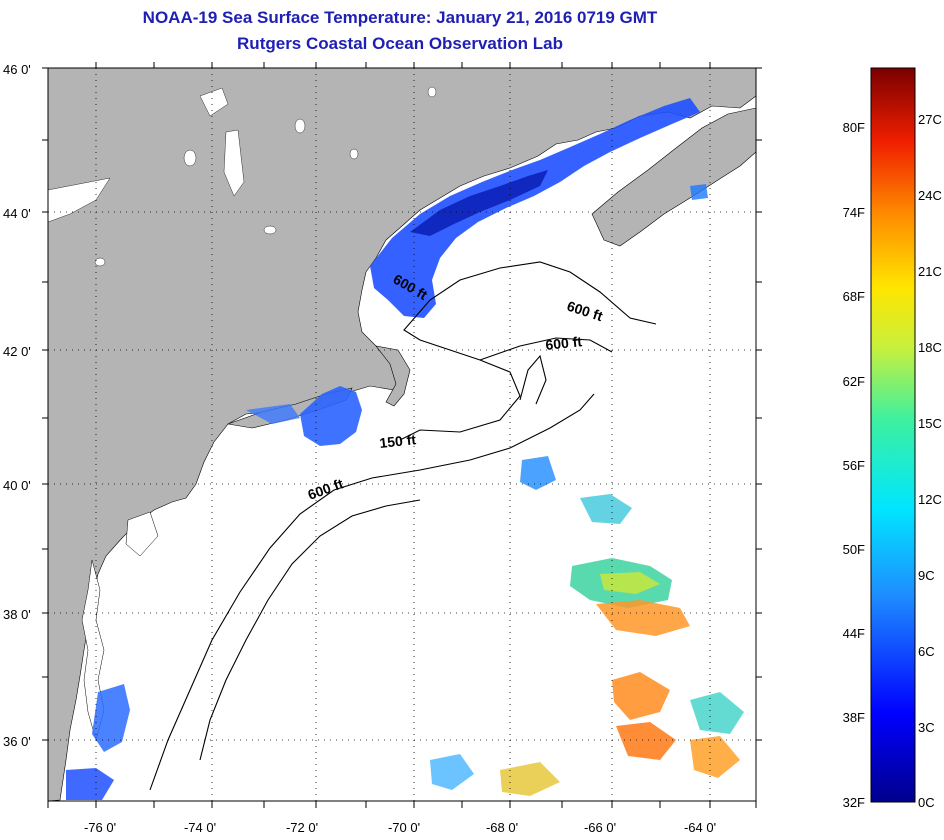 The height and width of the screenshot is (840, 944). Describe the element at coordinates (111, 718) in the screenshot. I see `cold-water-chesapeake` at that location.